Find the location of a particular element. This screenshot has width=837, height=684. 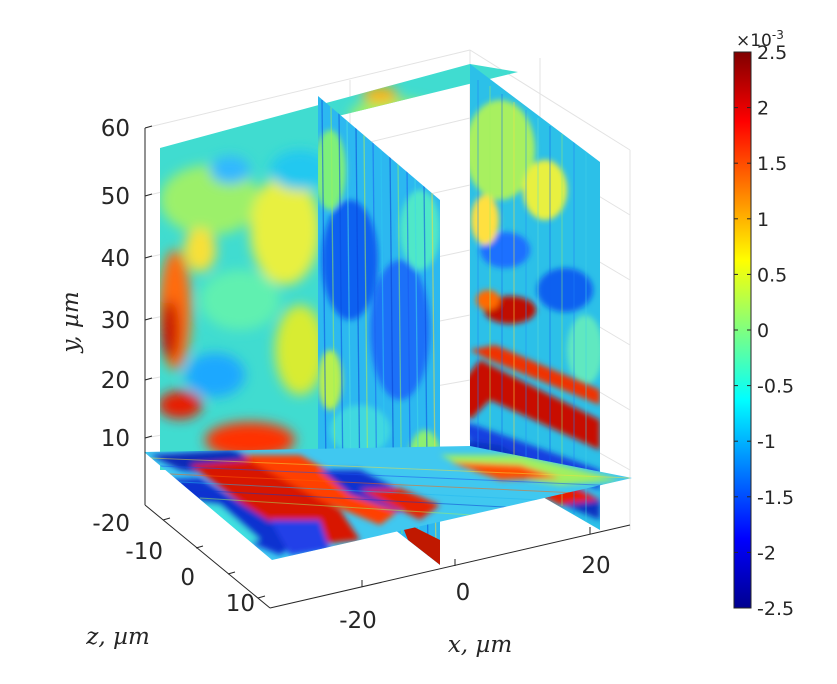

colorbar-tick-label: 0 is located at coordinates (763, 331).